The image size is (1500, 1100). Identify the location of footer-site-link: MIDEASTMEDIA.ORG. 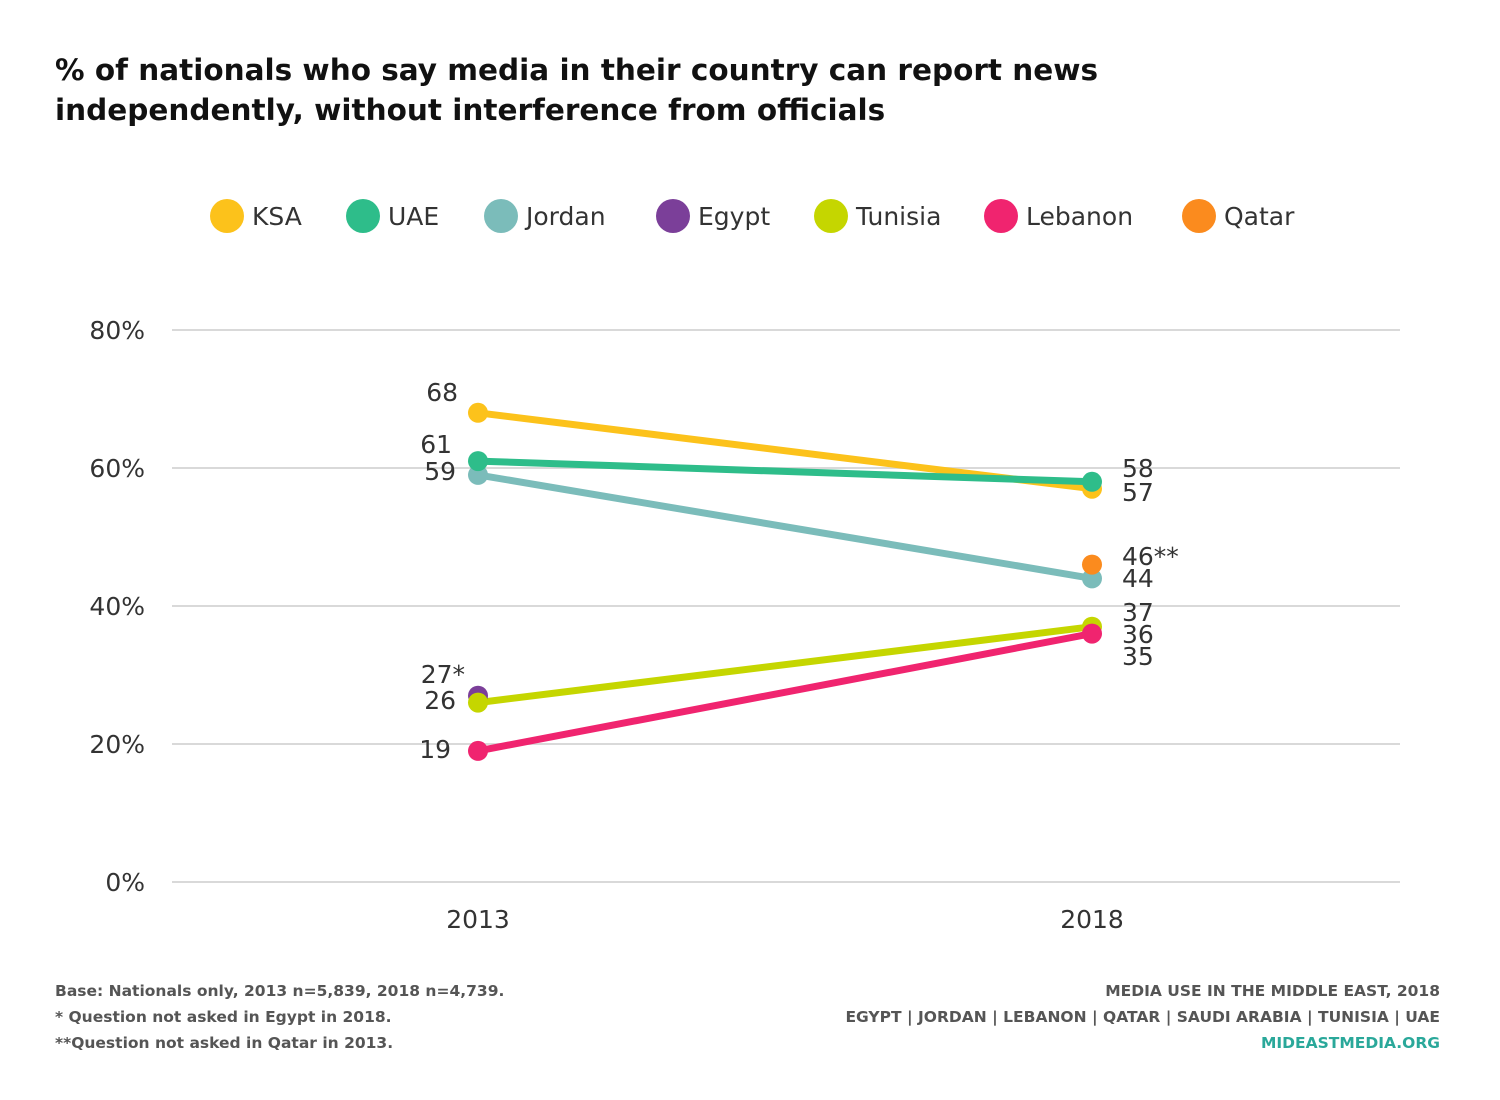
(1350, 1043).